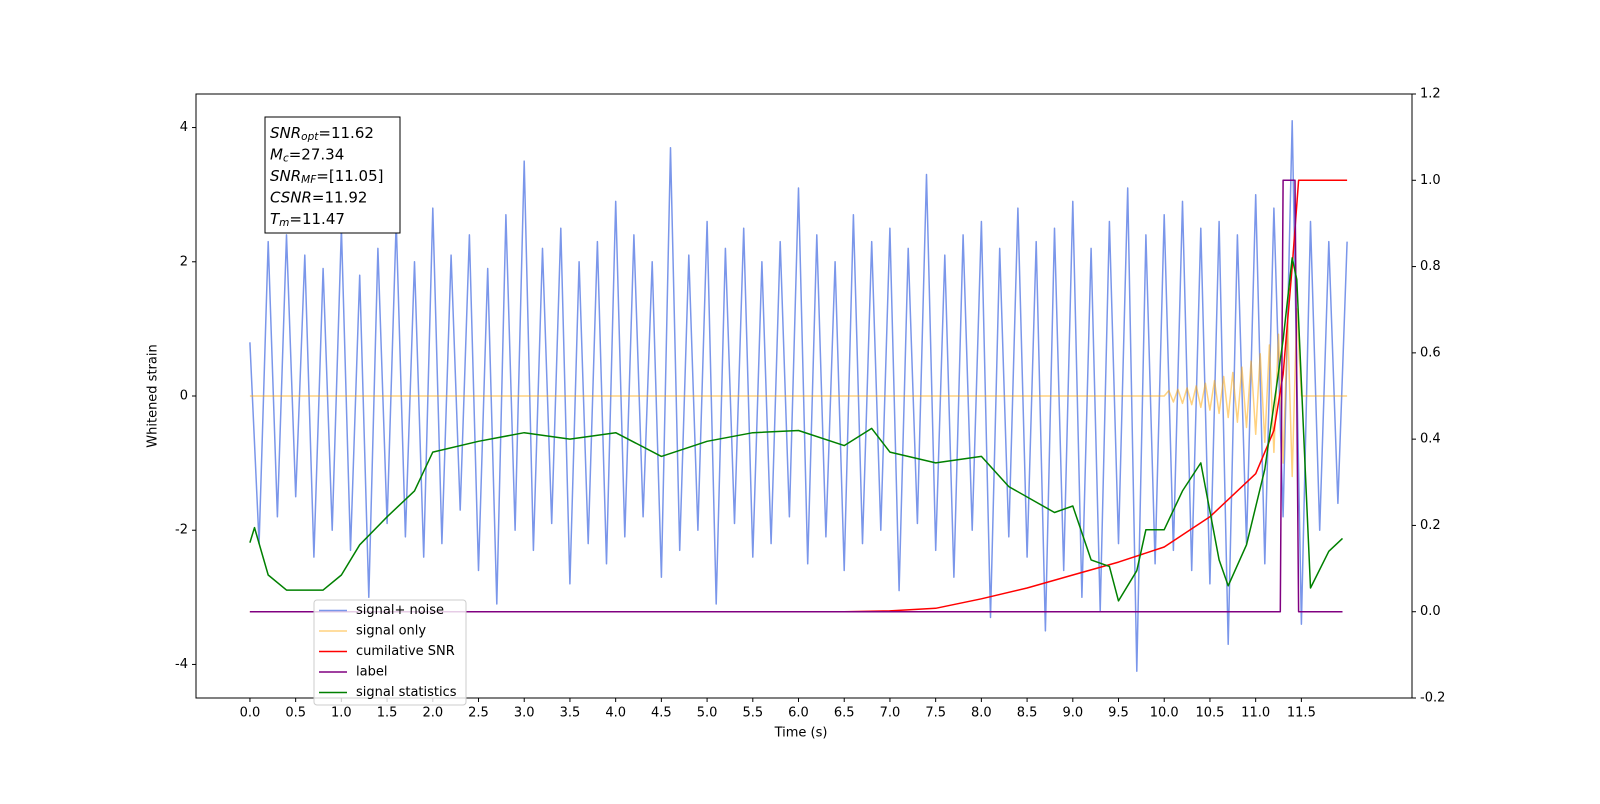 This screenshot has width=1600, height=804. What do you see at coordinates (707, 713) in the screenshot?
I see `x-tick-label: 5.0` at bounding box center [707, 713].